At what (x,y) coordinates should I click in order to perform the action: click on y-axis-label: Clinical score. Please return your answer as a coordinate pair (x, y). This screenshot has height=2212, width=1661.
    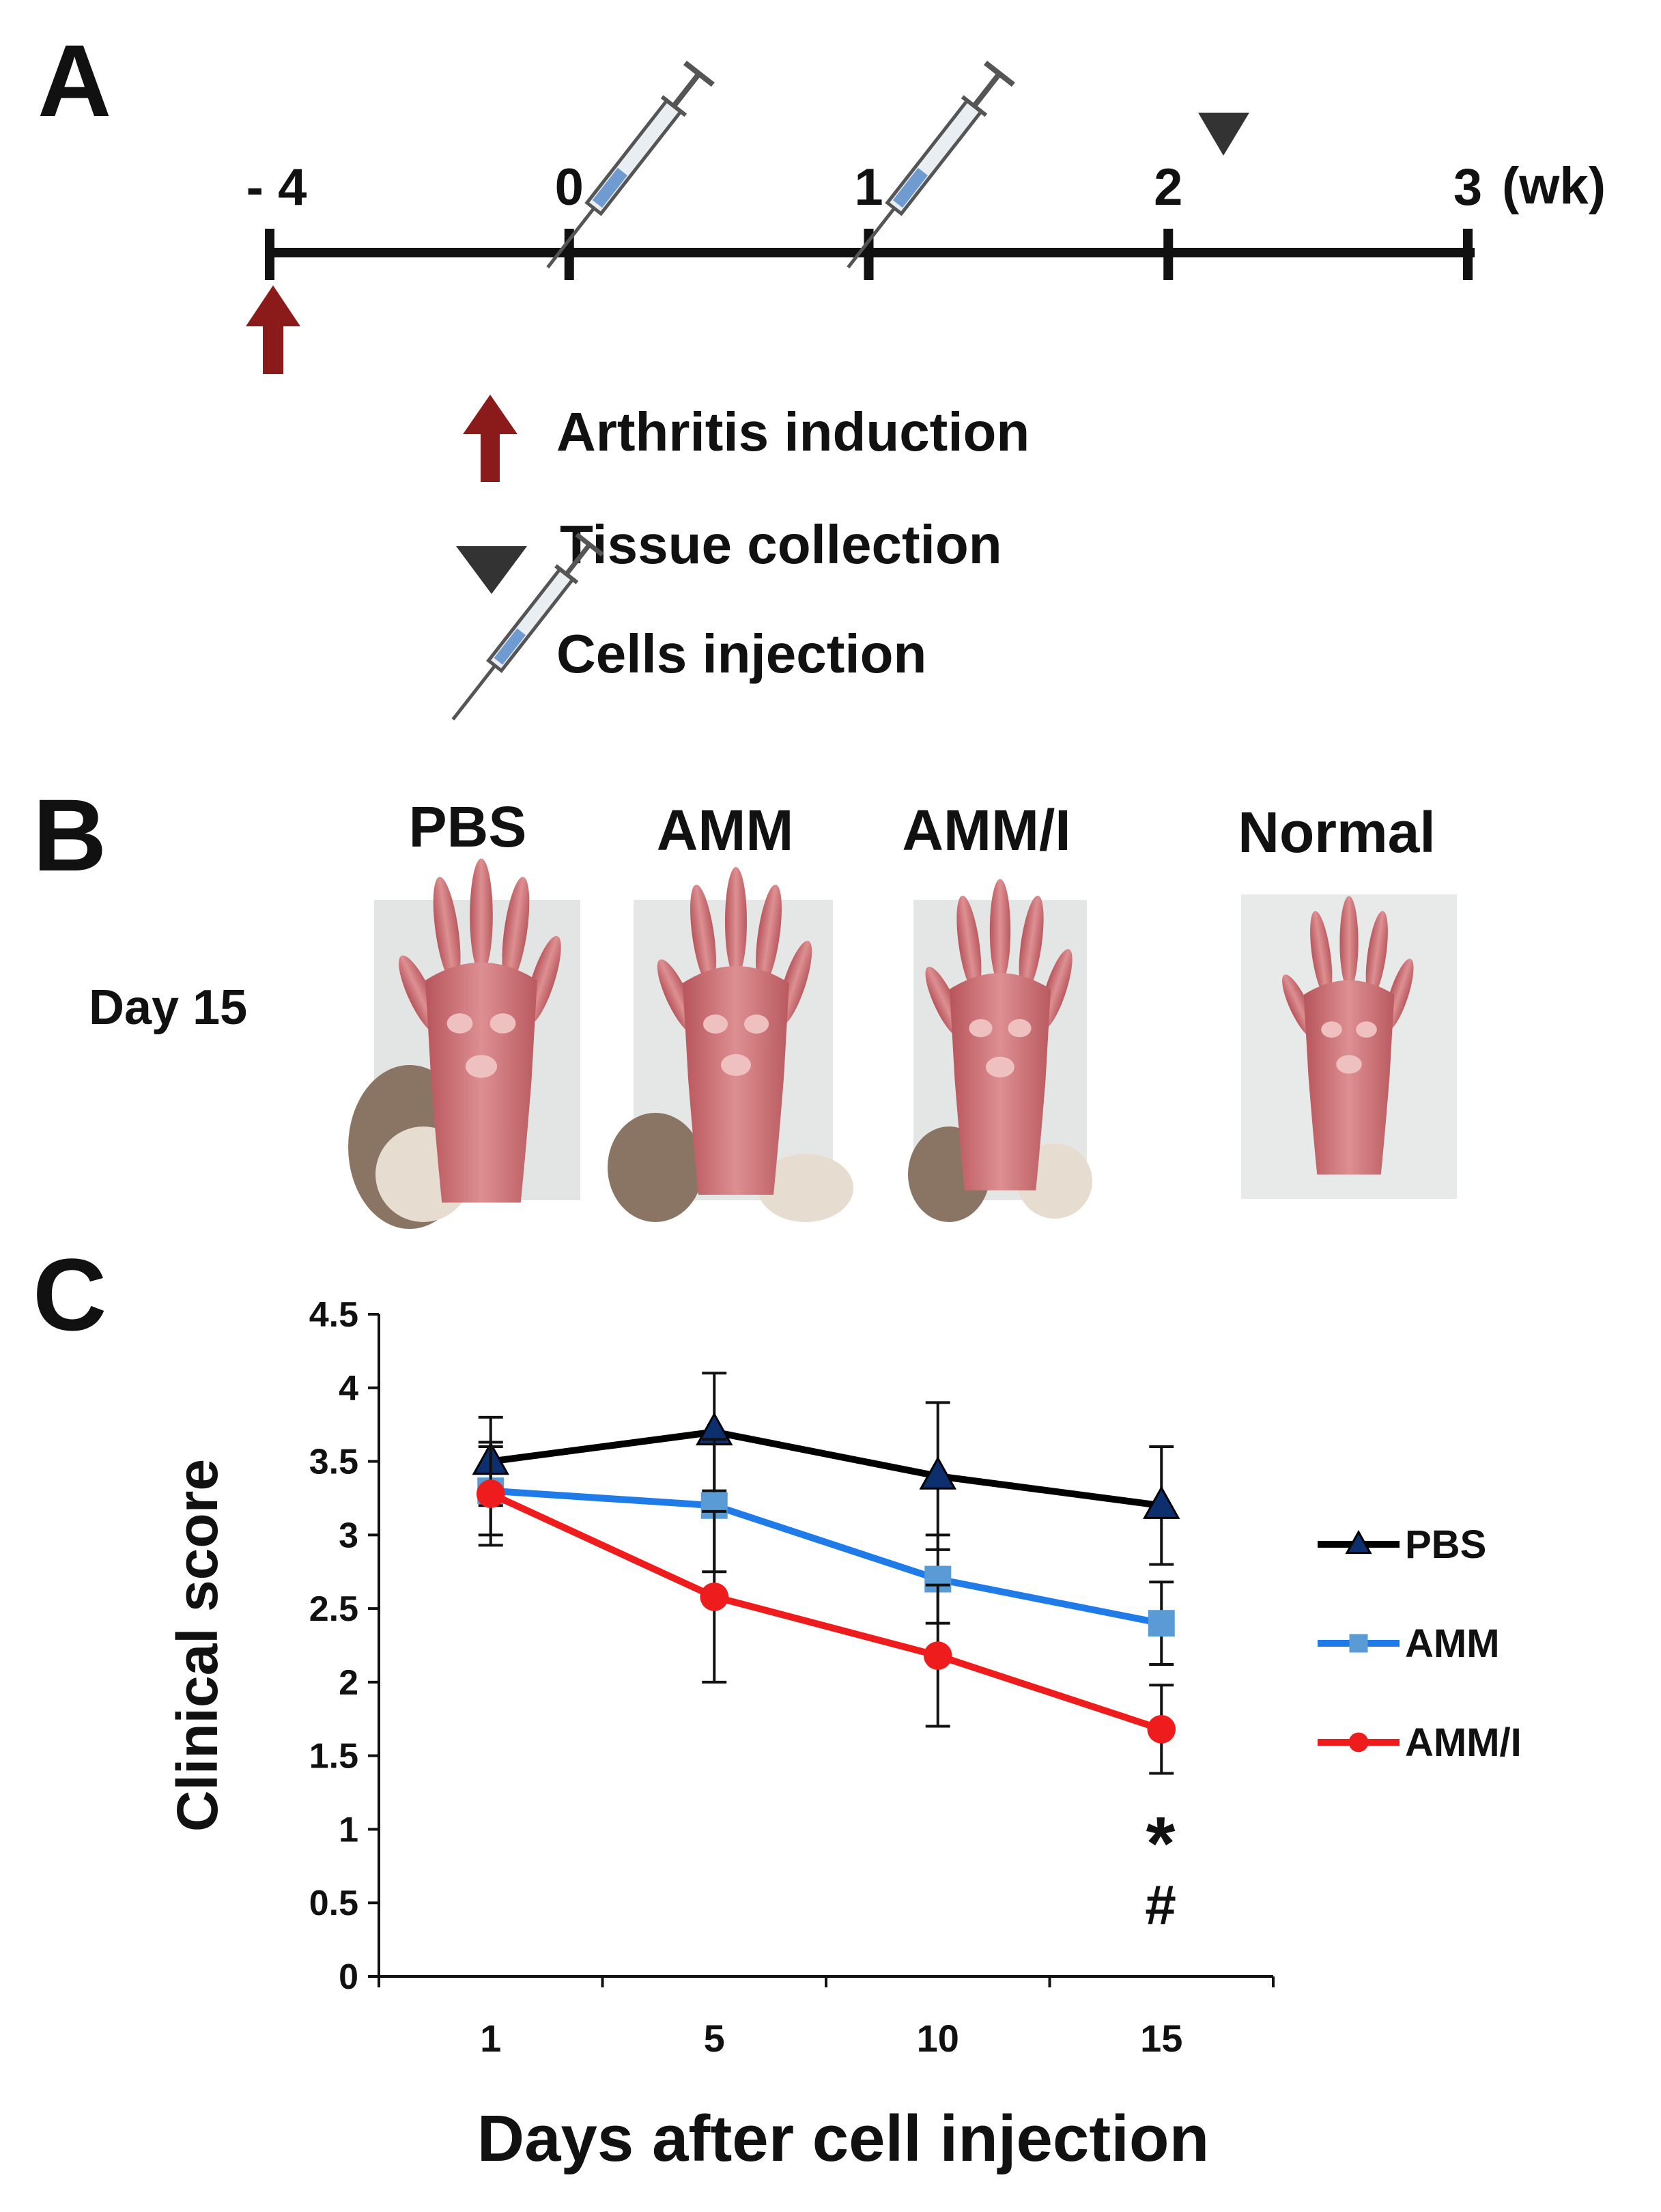
    Looking at the image, I should click on (197, 1645).